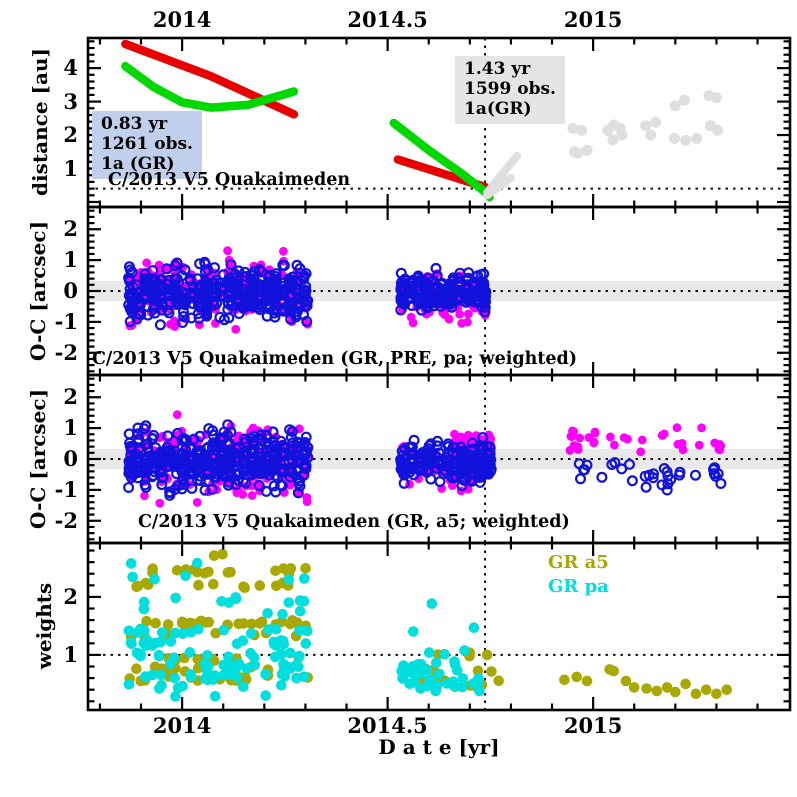 The height and width of the screenshot is (797, 797). I want to click on annotation-line: 1599 obs., so click(510, 89).